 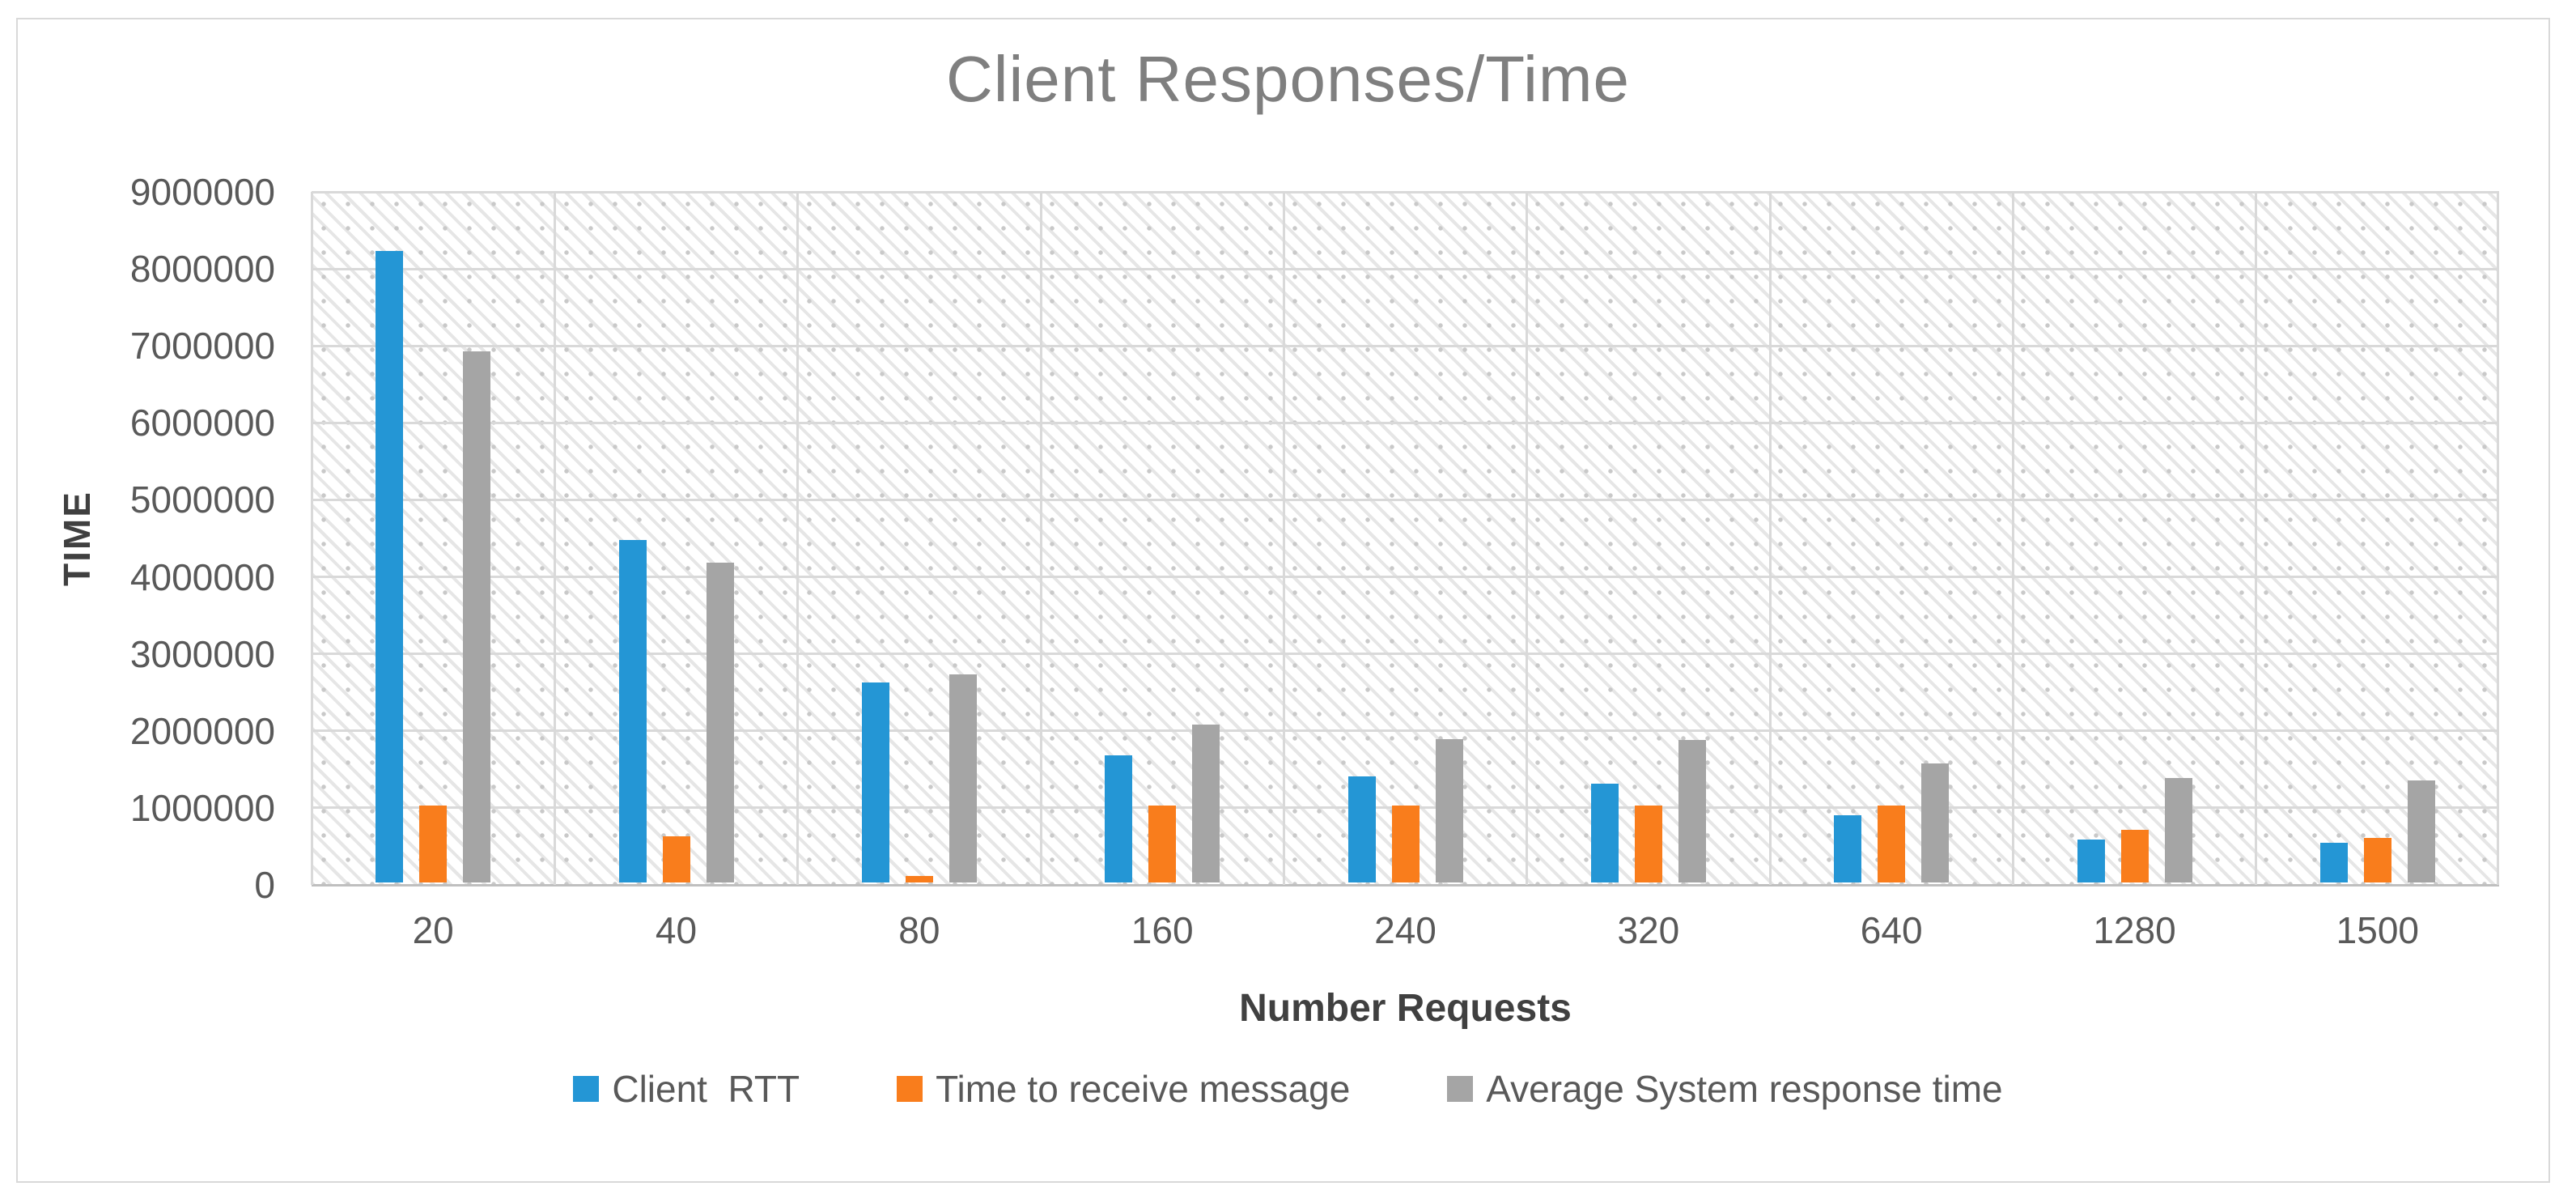 I want to click on x-tick-label-20: 20, so click(x=433, y=930).